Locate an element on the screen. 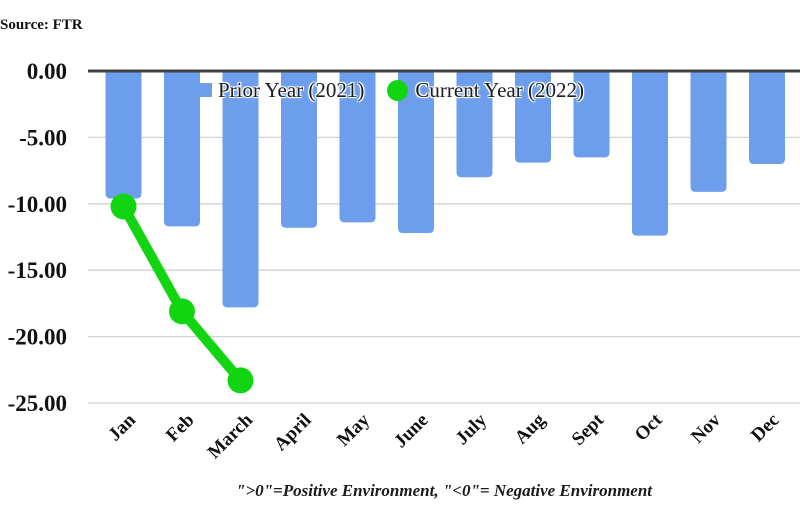  bar-march is located at coordinates (240, 190).